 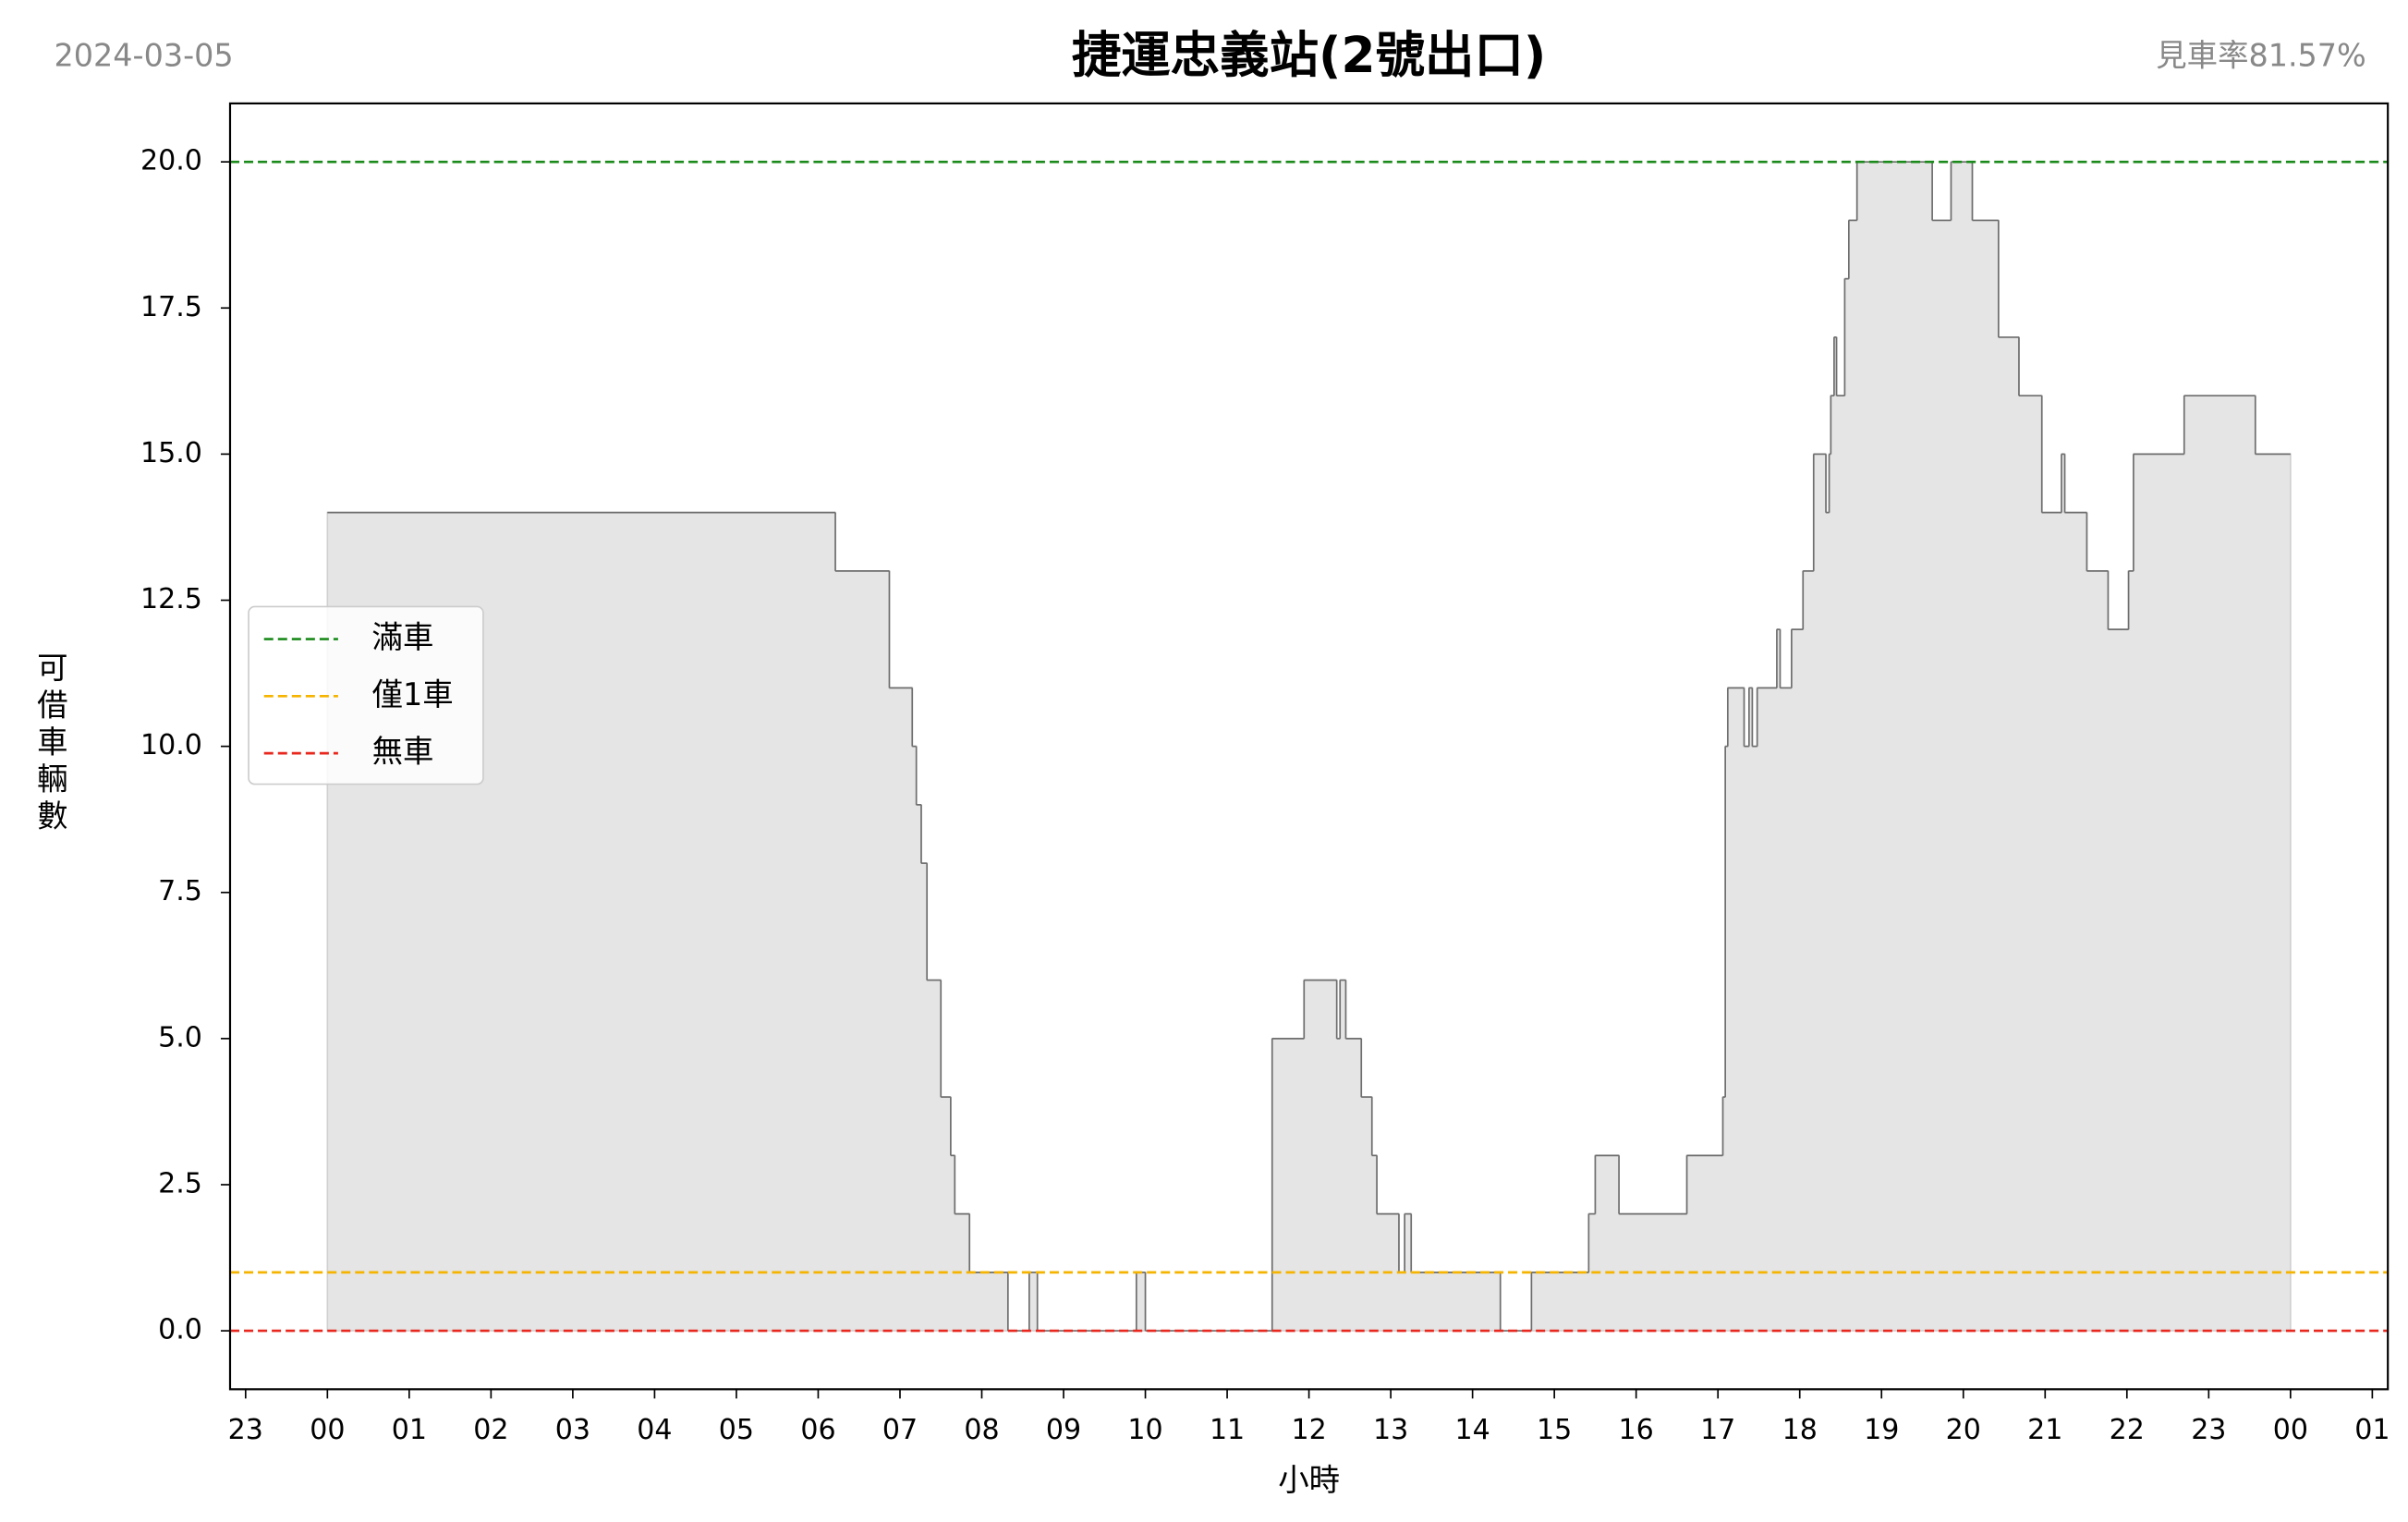 What do you see at coordinates (1472, 1430) in the screenshot?
I see `x-tick-label: 14` at bounding box center [1472, 1430].